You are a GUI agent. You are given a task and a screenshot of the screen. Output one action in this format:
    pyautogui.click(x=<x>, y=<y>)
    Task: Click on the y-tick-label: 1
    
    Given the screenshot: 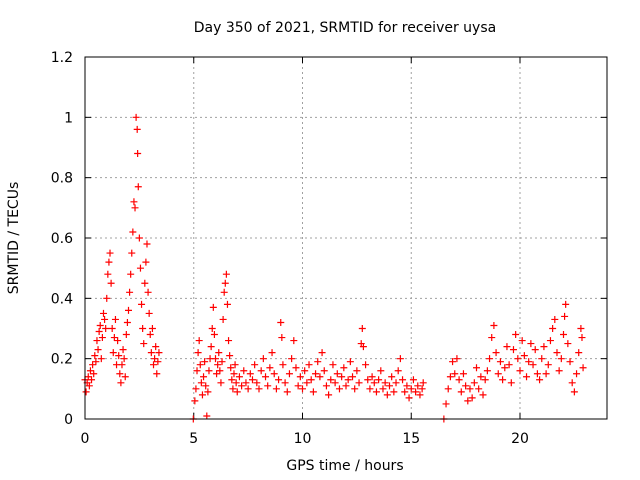 What is the action you would take?
    pyautogui.click(x=68, y=118)
    